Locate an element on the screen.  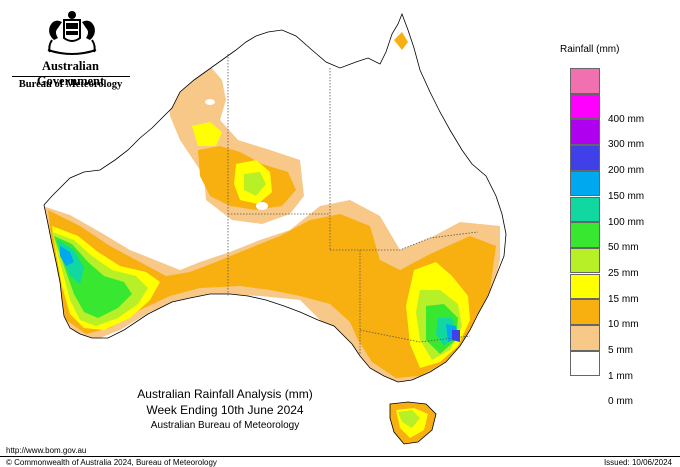
issued-date: Issued: 10/06/2024 is located at coordinates (637, 462).